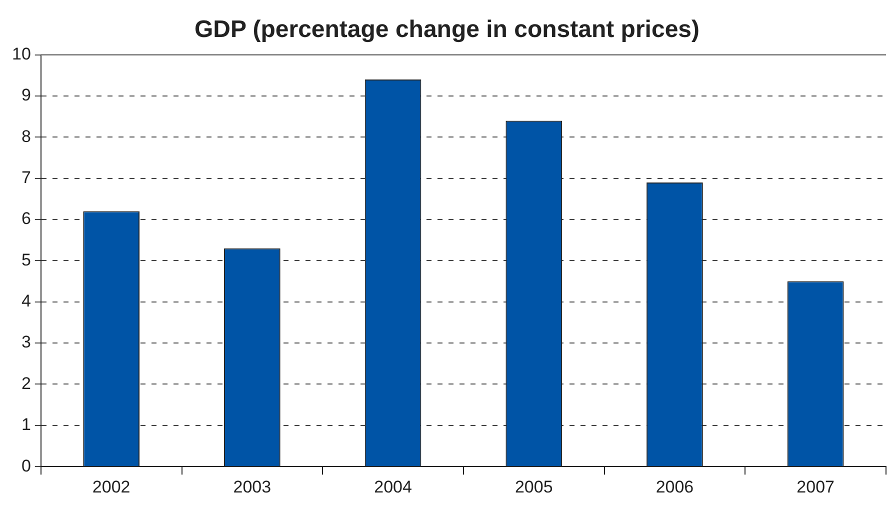  What do you see at coordinates (815, 486) in the screenshot?
I see `x-tick-label: 2007` at bounding box center [815, 486].